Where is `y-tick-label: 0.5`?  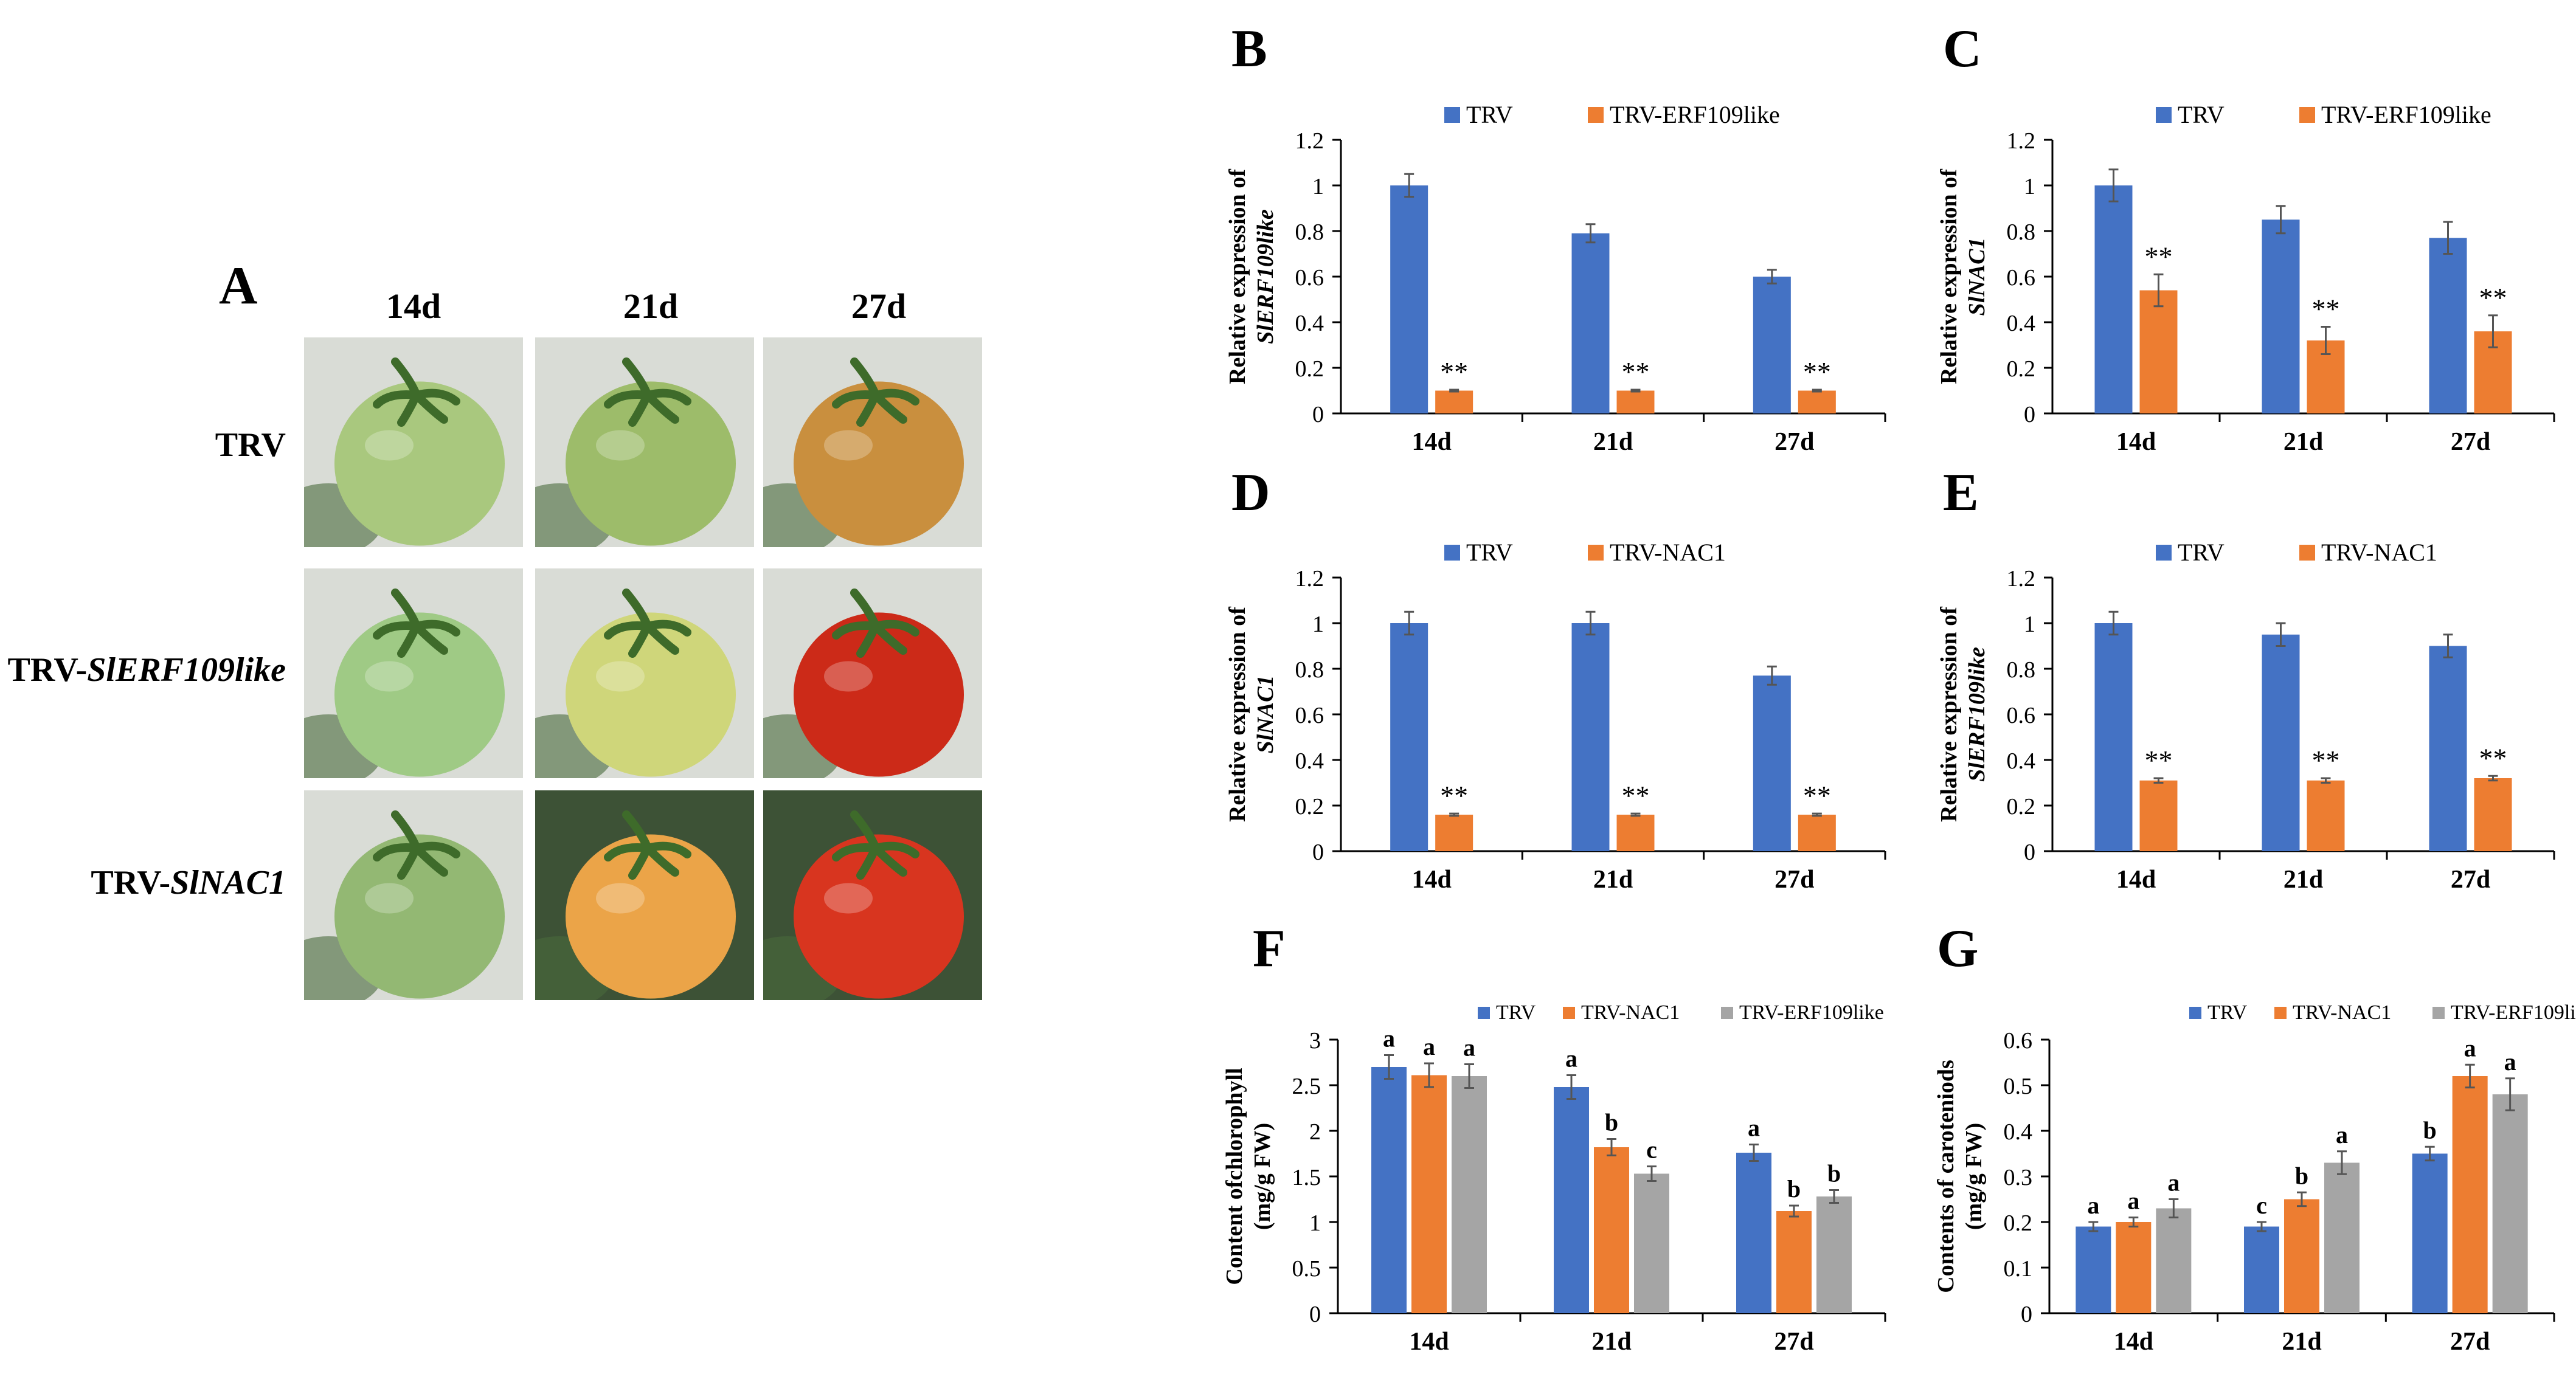 y-tick-label: 0.5 is located at coordinates (1306, 1269).